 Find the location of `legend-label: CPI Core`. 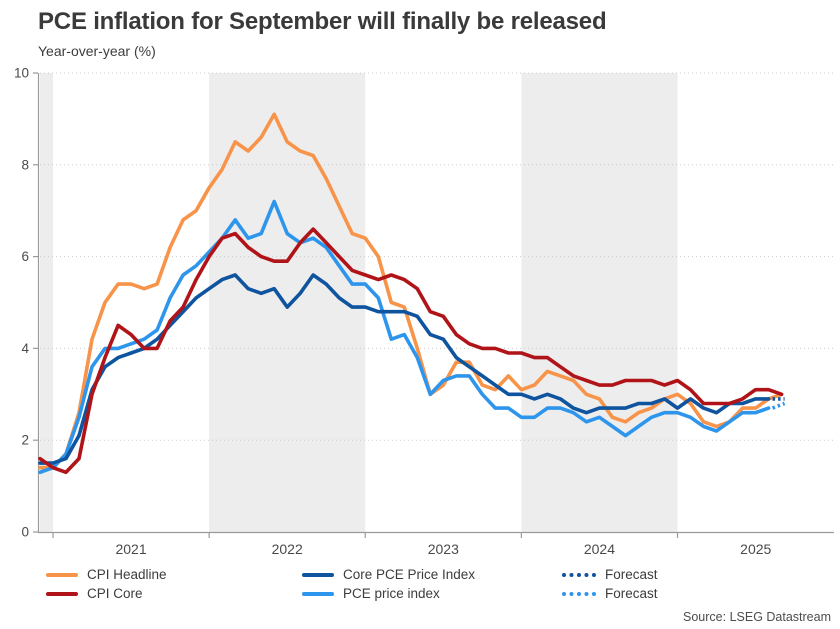

legend-label: CPI Core is located at coordinates (115, 593).